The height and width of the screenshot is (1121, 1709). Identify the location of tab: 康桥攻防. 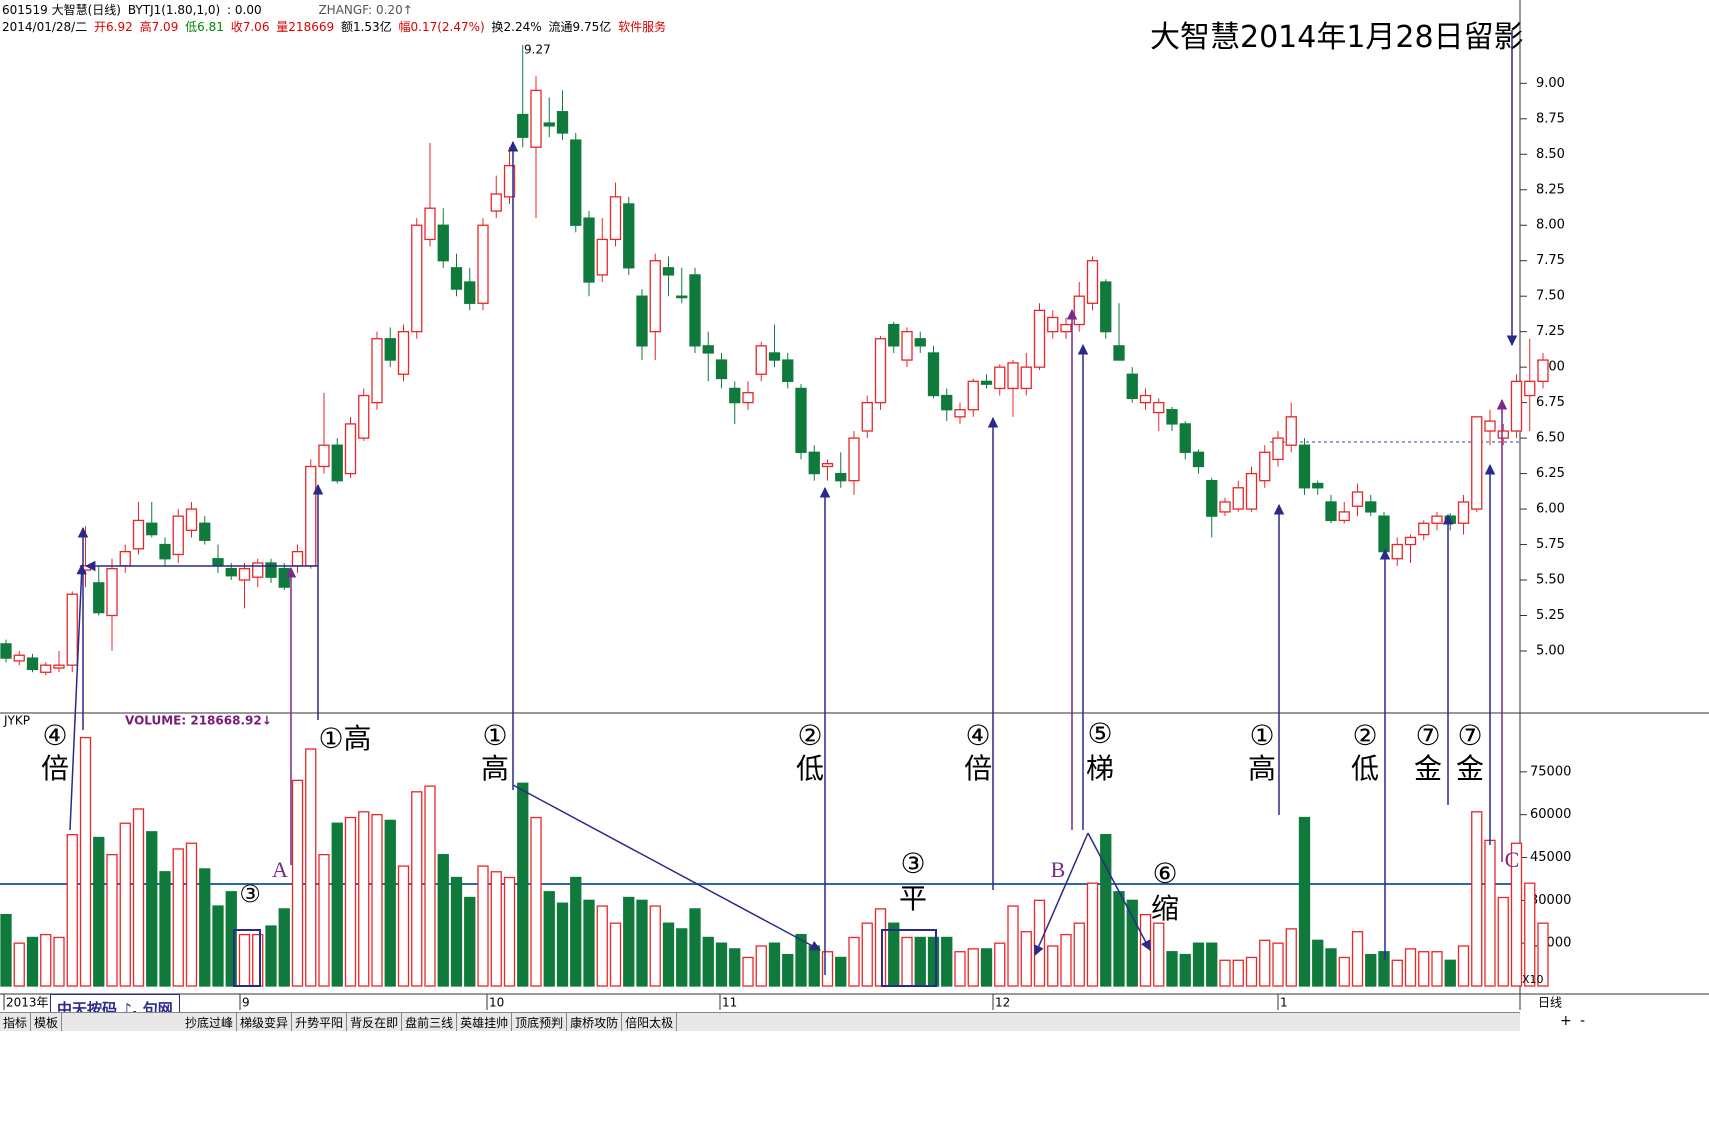
(595, 1022).